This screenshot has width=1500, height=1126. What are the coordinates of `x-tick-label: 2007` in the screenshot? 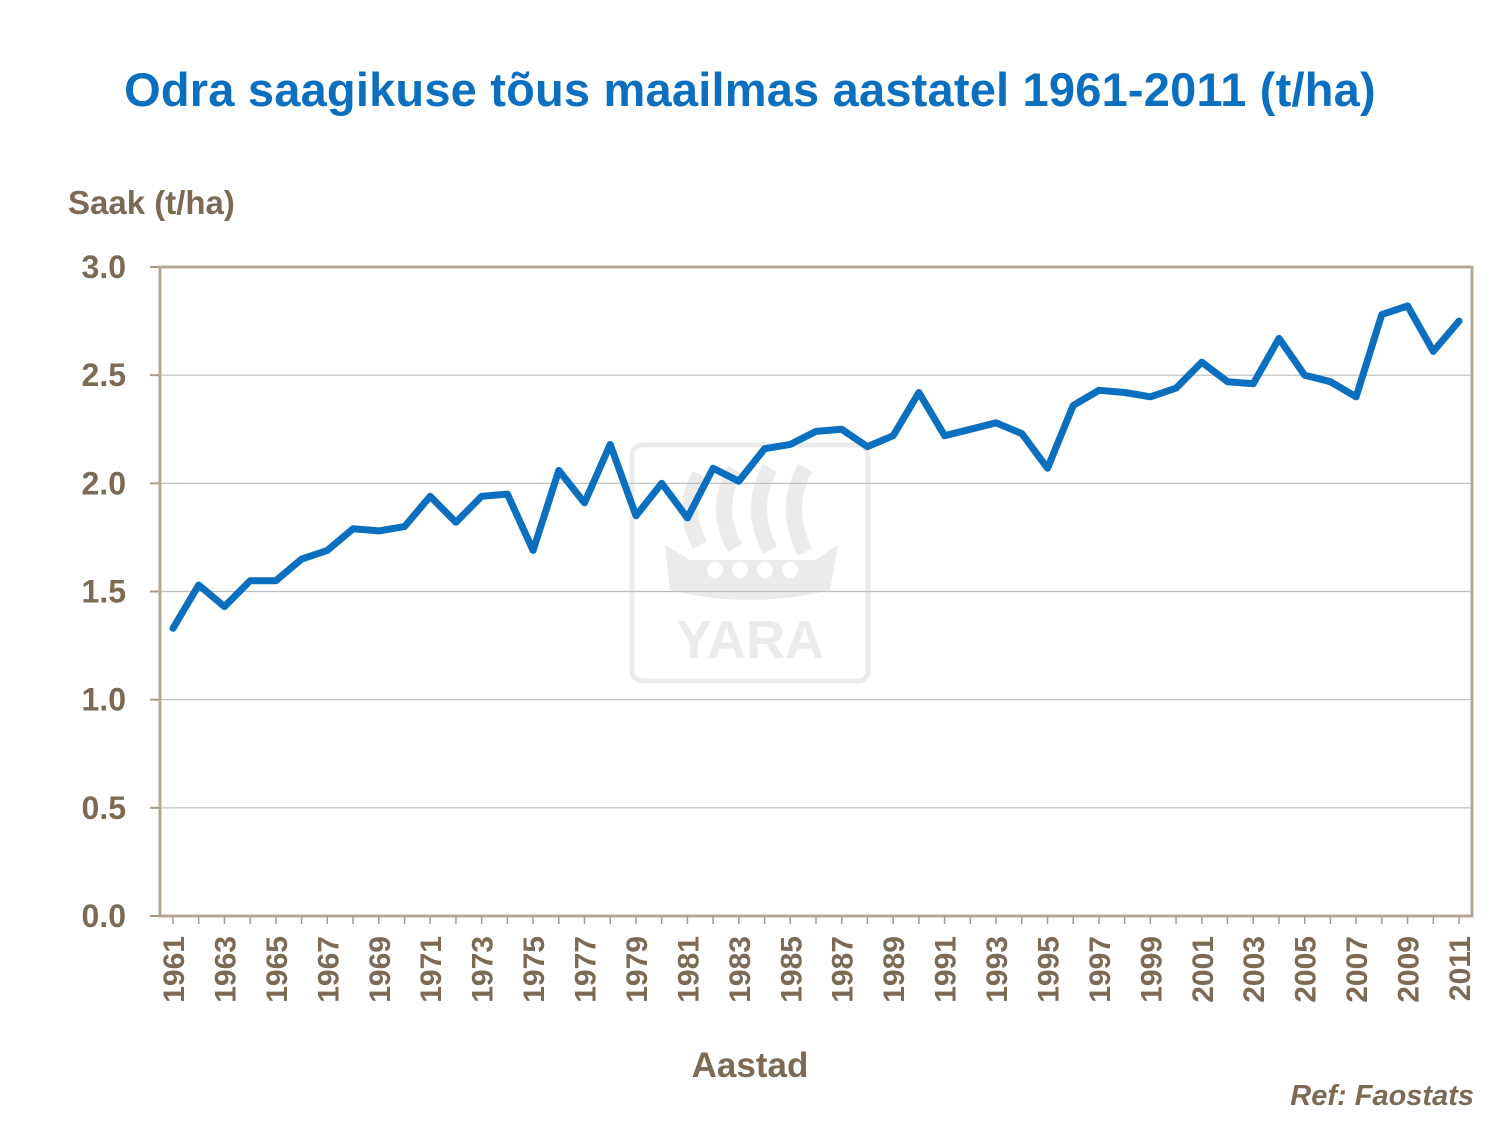 It's located at (1357, 969).